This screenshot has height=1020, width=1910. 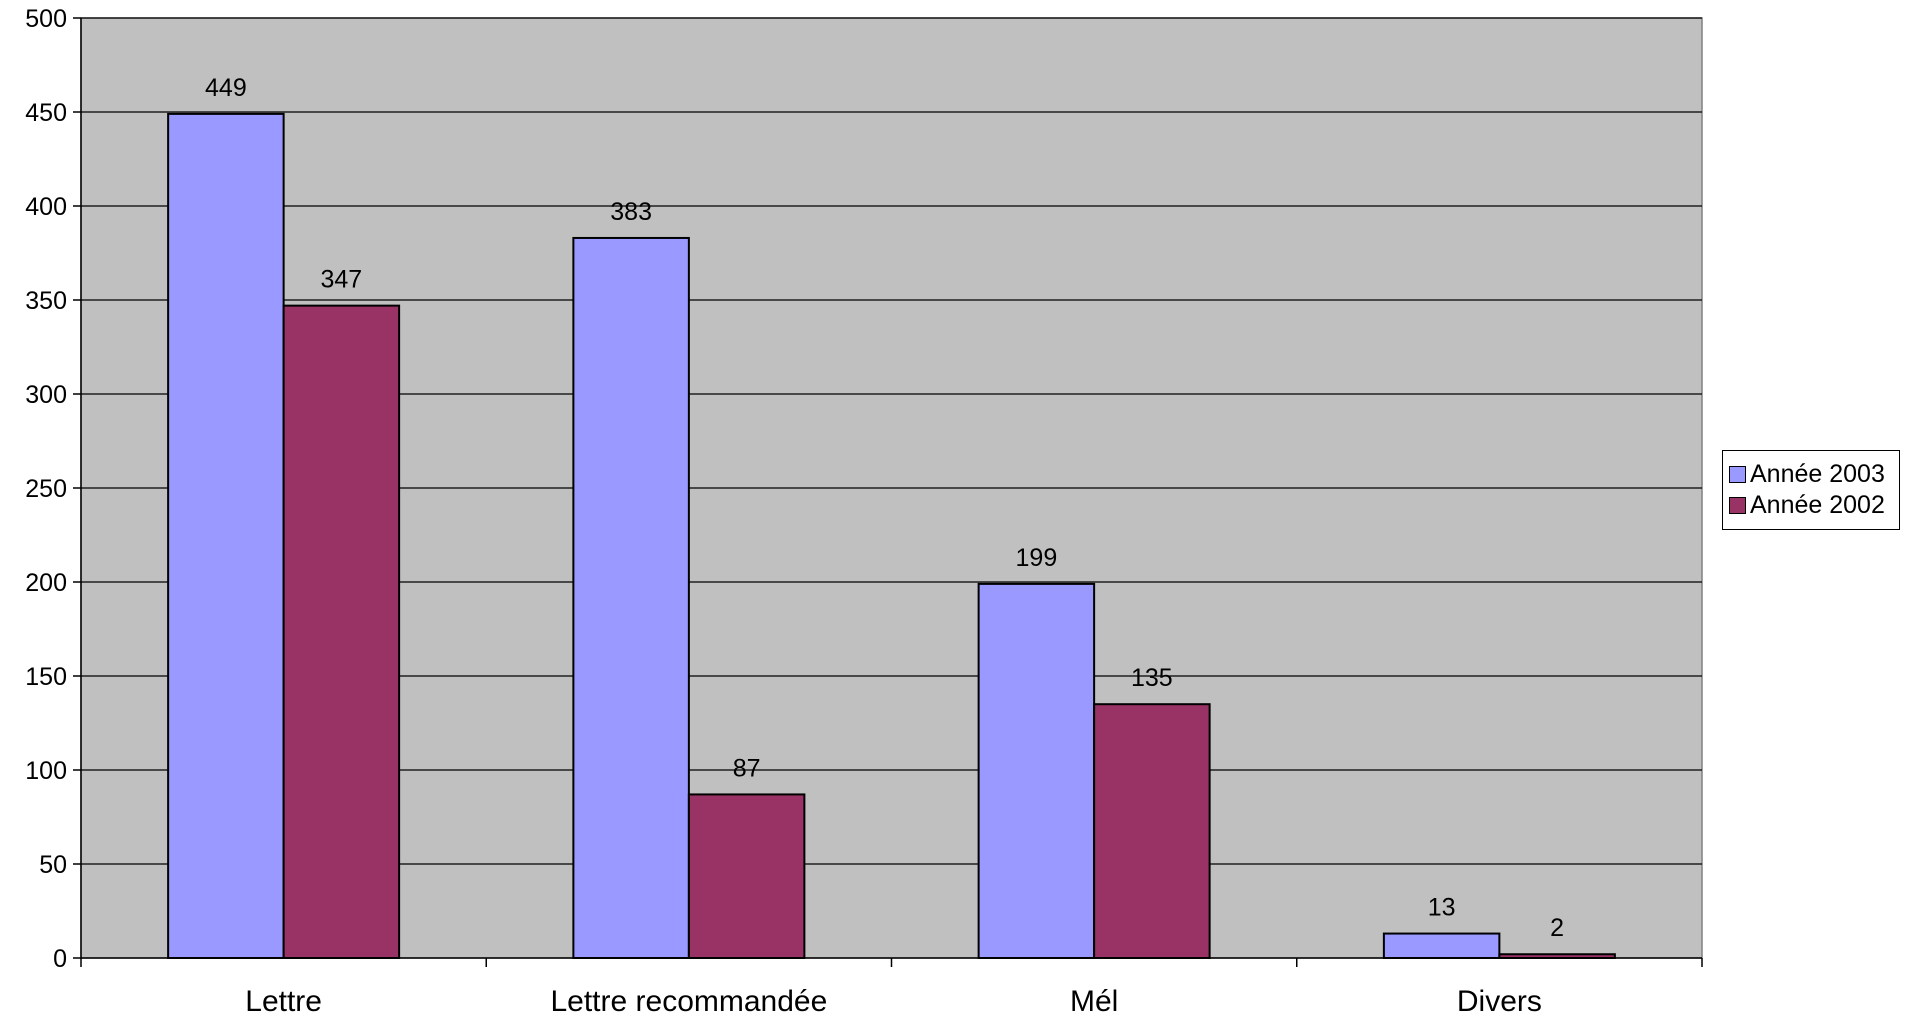 I want to click on legend-item-series-1: Année 2003, so click(x=1811, y=474).